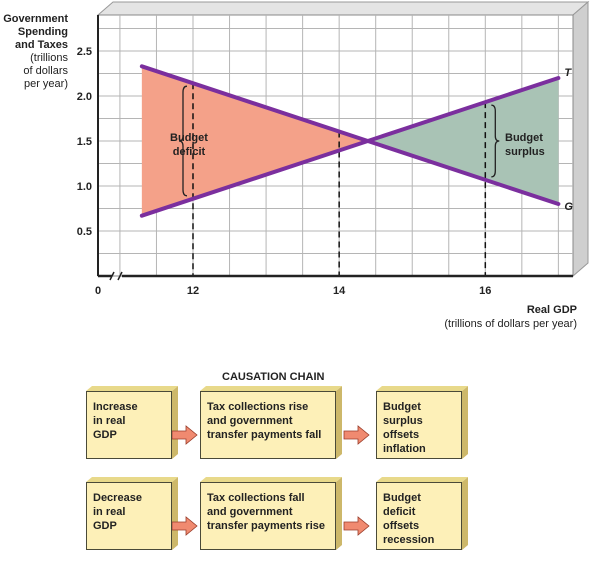 The image size is (595, 569). I want to click on x-tick-label: 0, so click(98, 291).